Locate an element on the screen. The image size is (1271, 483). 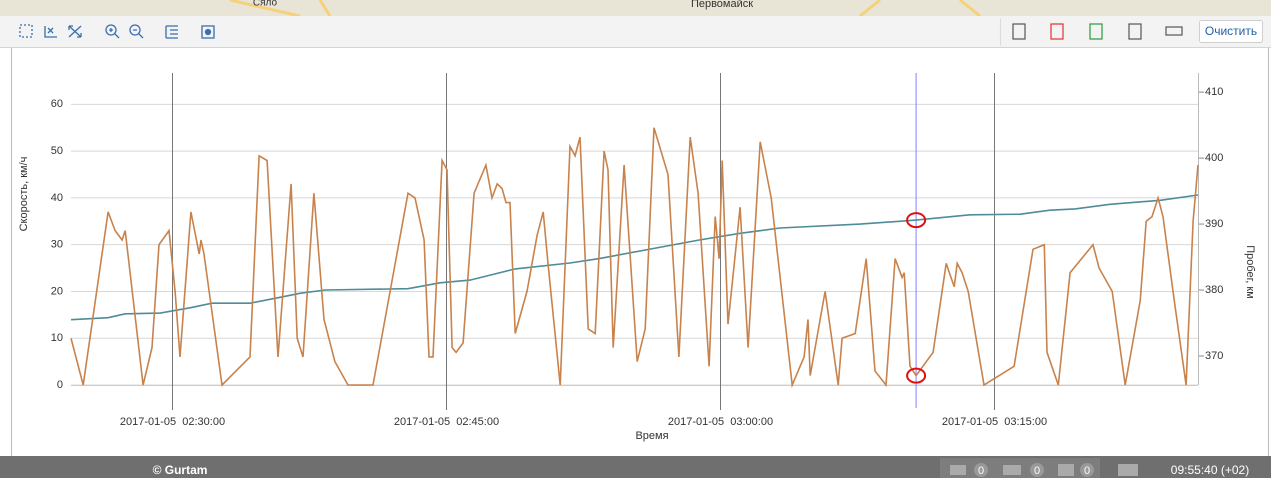
zoom-out-handle is located at coordinates (138, 34).